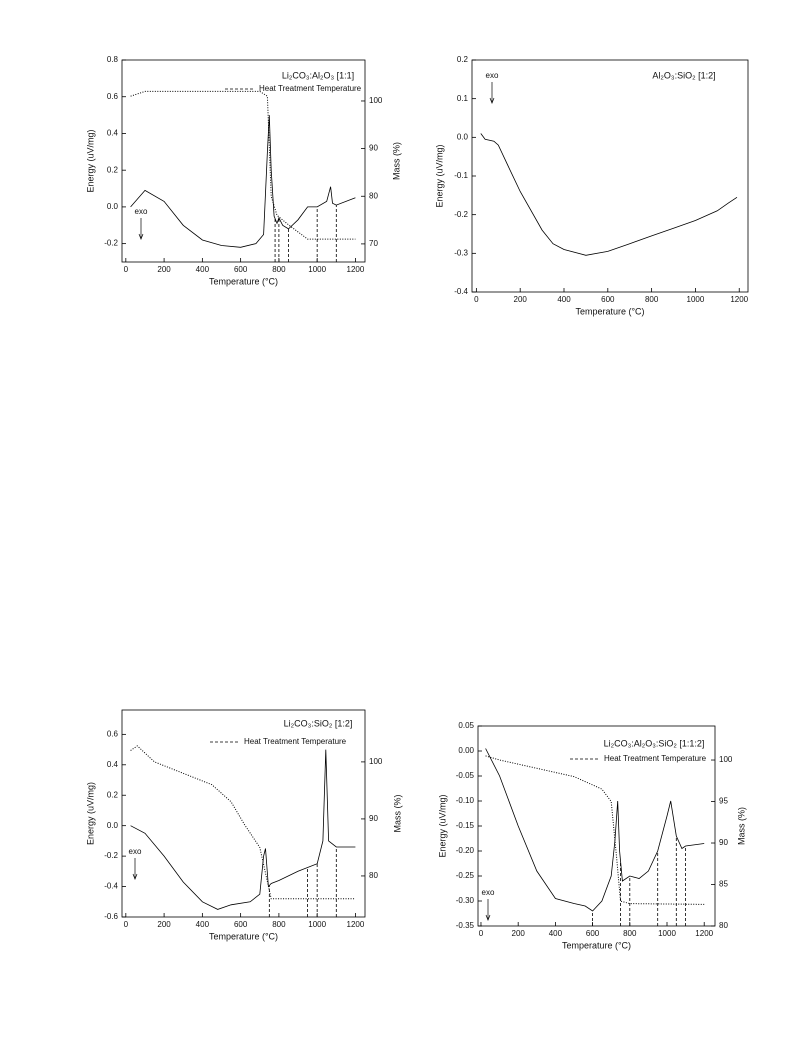  What do you see at coordinates (373, 243) in the screenshot?
I see `y2-tick-label: 70` at bounding box center [373, 243].